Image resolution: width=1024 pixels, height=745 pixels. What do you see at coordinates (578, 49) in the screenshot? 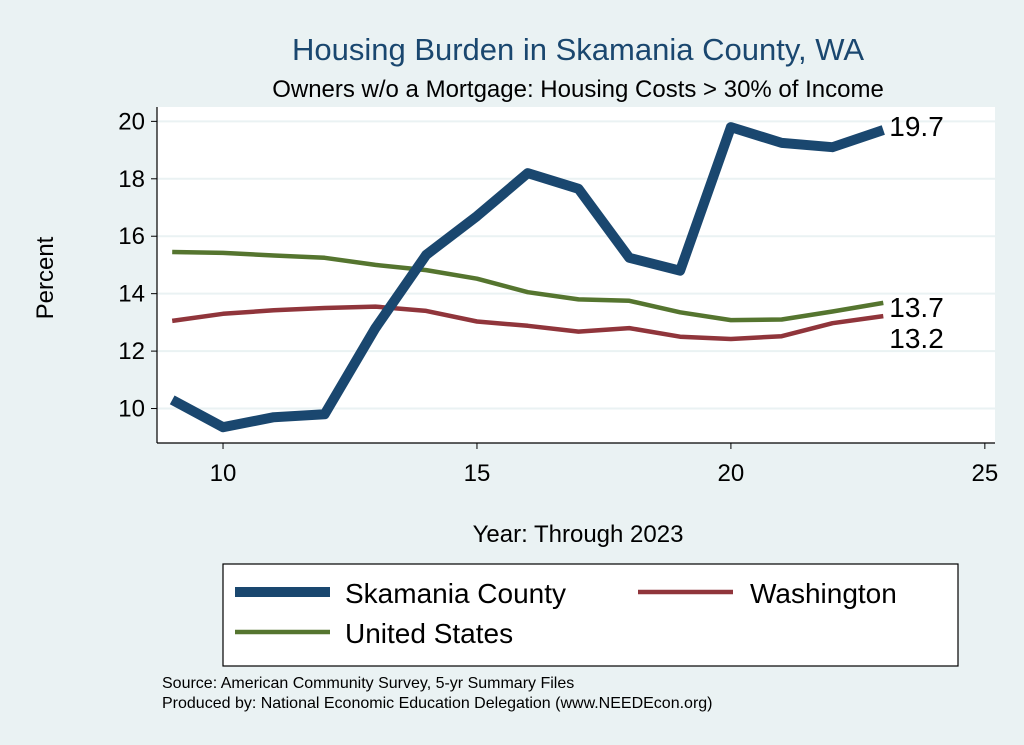
I see `chart-title: Housing Burden in Skamania County, WA` at bounding box center [578, 49].